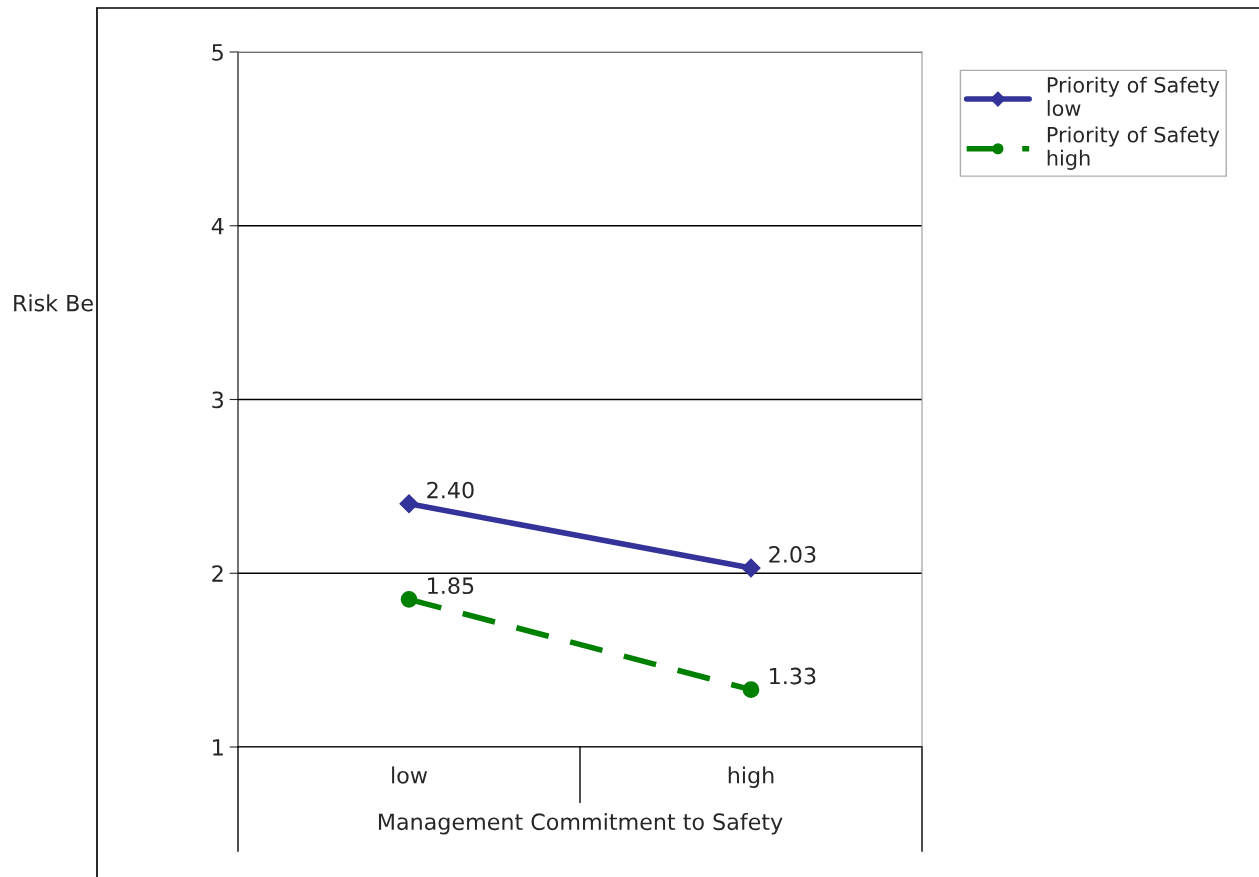 This screenshot has width=1259, height=877. What do you see at coordinates (580, 823) in the screenshot?
I see `x-axis-title: Management Commitment to Safety` at bounding box center [580, 823].